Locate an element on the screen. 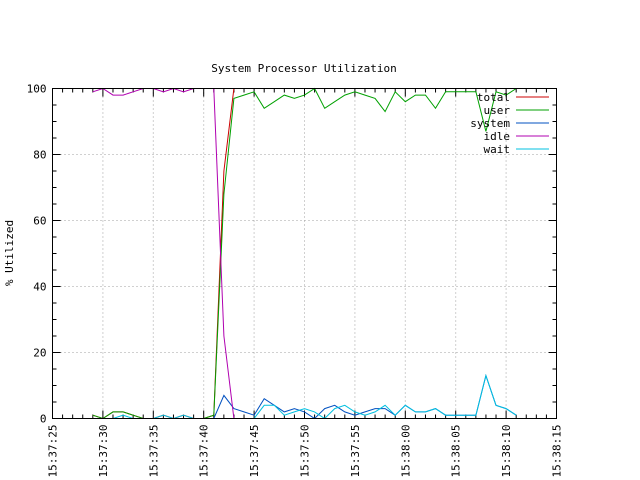 This screenshot has width=640, height=480. x-tick-label: 15:38:00 is located at coordinates (405, 451).